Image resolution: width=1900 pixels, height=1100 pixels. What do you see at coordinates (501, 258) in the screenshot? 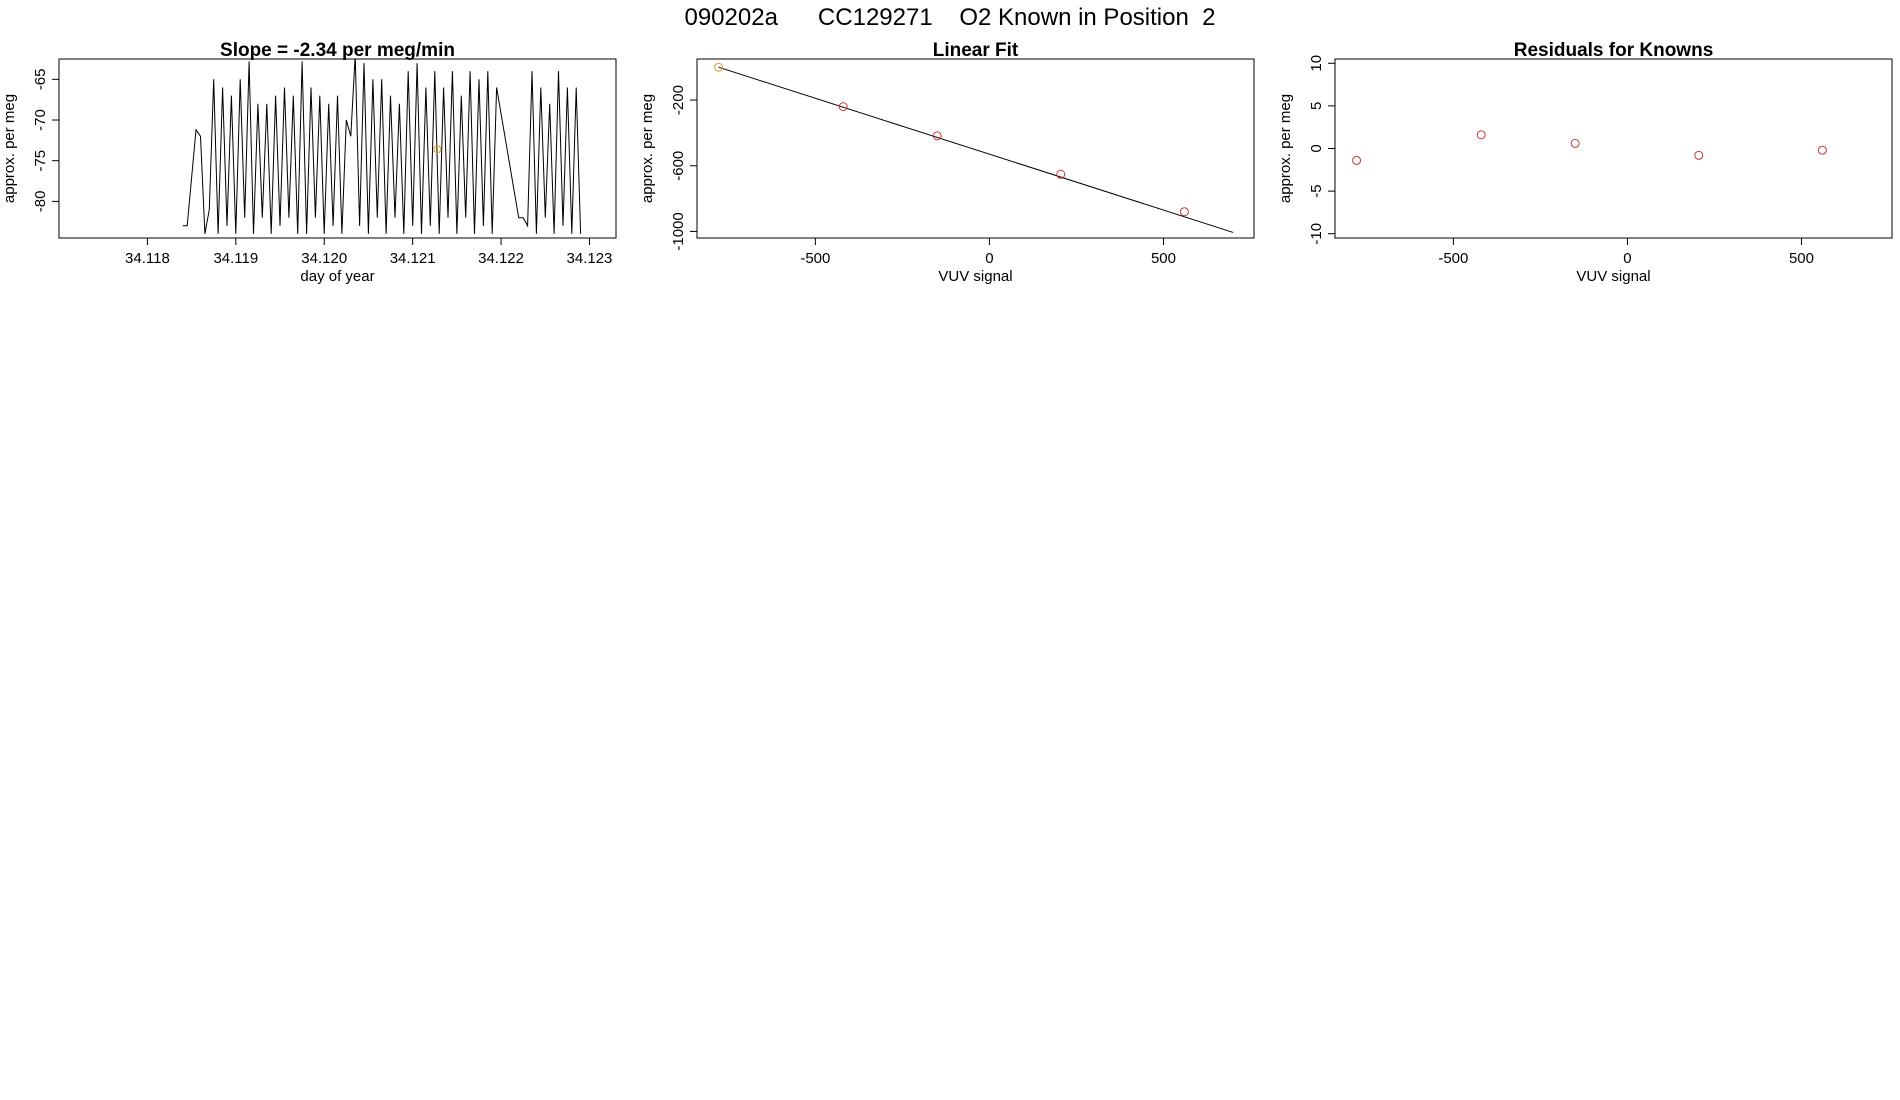
I see `x-tick-label: 34.122` at bounding box center [501, 258].